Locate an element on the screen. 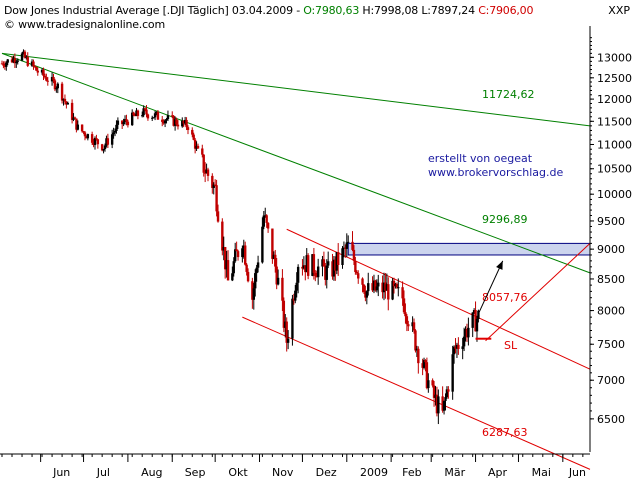 The image size is (640, 480). level-label: 9296,89 is located at coordinates (505, 219).